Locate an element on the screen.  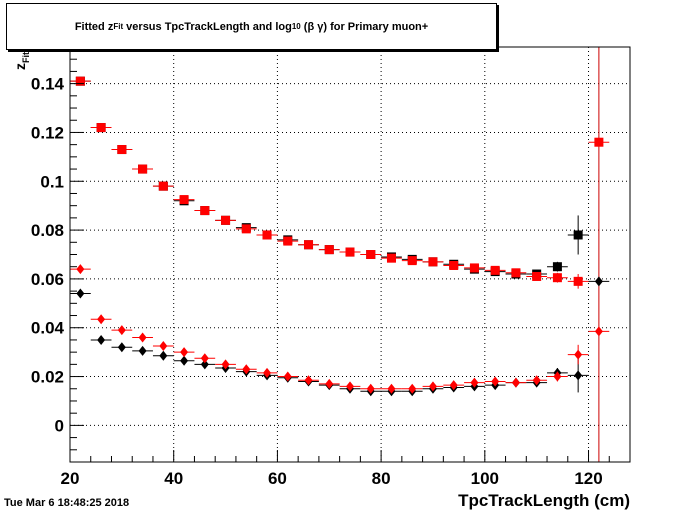
y-tick-label: 0.06 is located at coordinates (47, 279).